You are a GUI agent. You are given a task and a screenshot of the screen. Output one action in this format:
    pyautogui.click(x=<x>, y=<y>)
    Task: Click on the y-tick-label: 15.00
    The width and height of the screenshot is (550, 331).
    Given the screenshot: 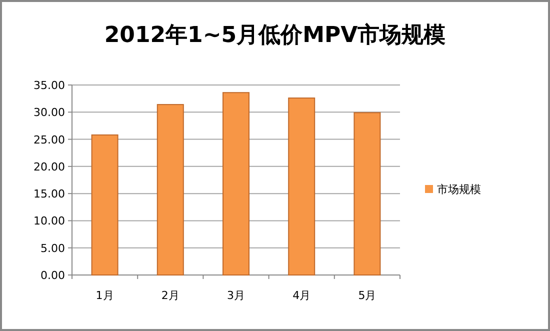 What is the action you would take?
    pyautogui.click(x=49, y=194)
    